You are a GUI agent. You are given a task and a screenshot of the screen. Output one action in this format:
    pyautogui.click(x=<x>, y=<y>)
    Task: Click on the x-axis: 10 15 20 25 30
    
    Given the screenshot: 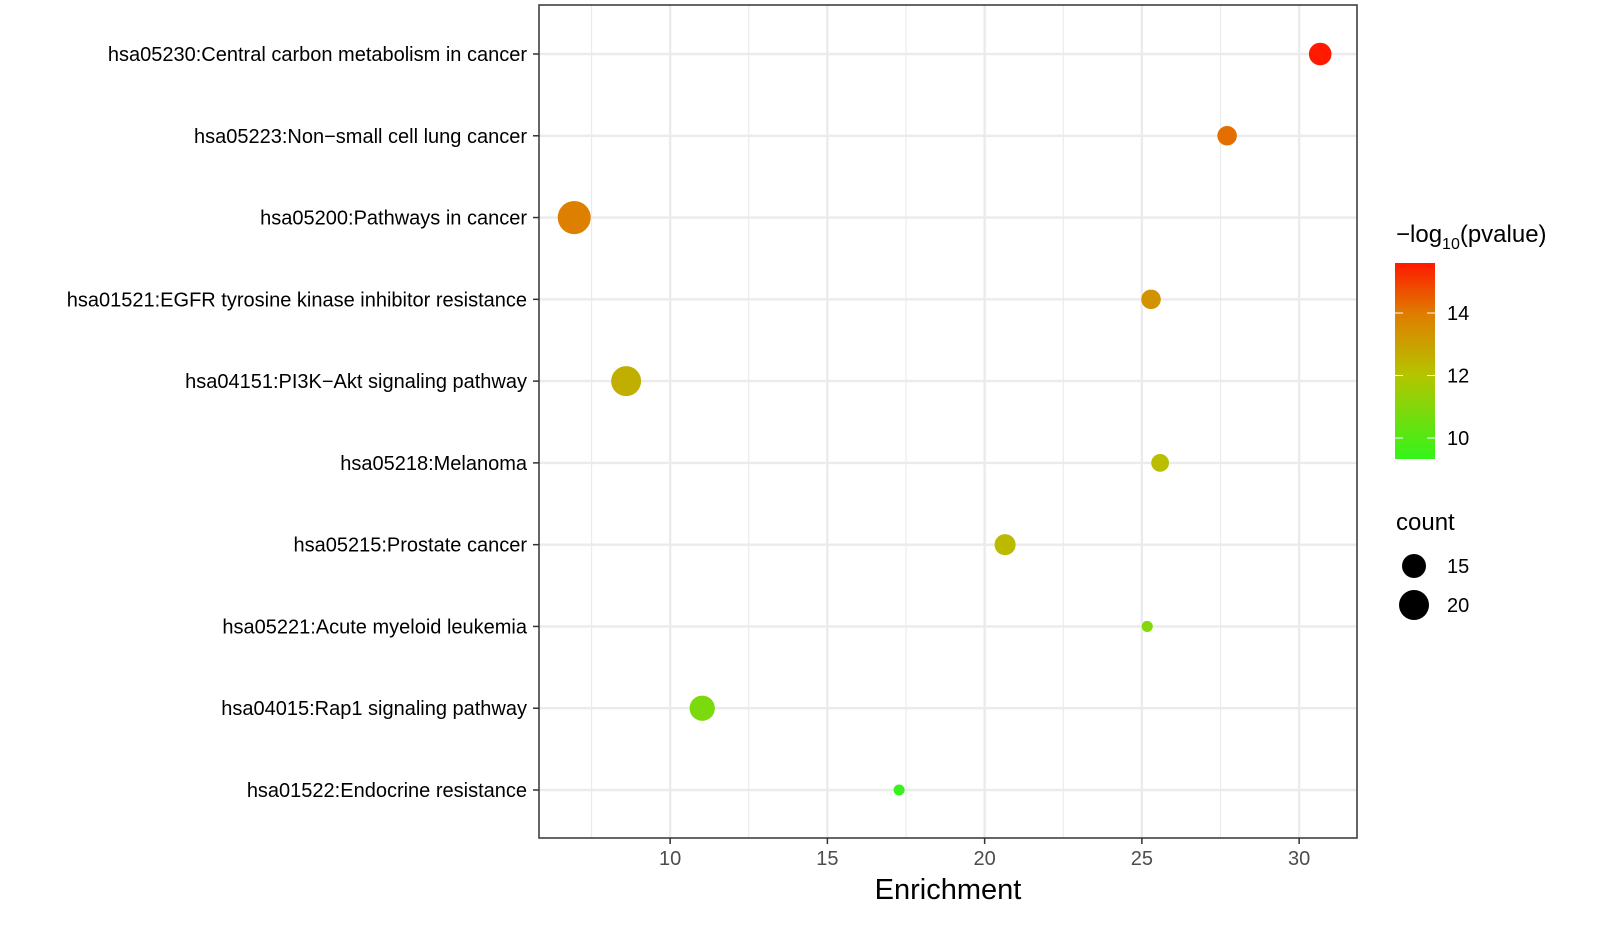 What is the action you would take?
    pyautogui.click(x=984, y=854)
    